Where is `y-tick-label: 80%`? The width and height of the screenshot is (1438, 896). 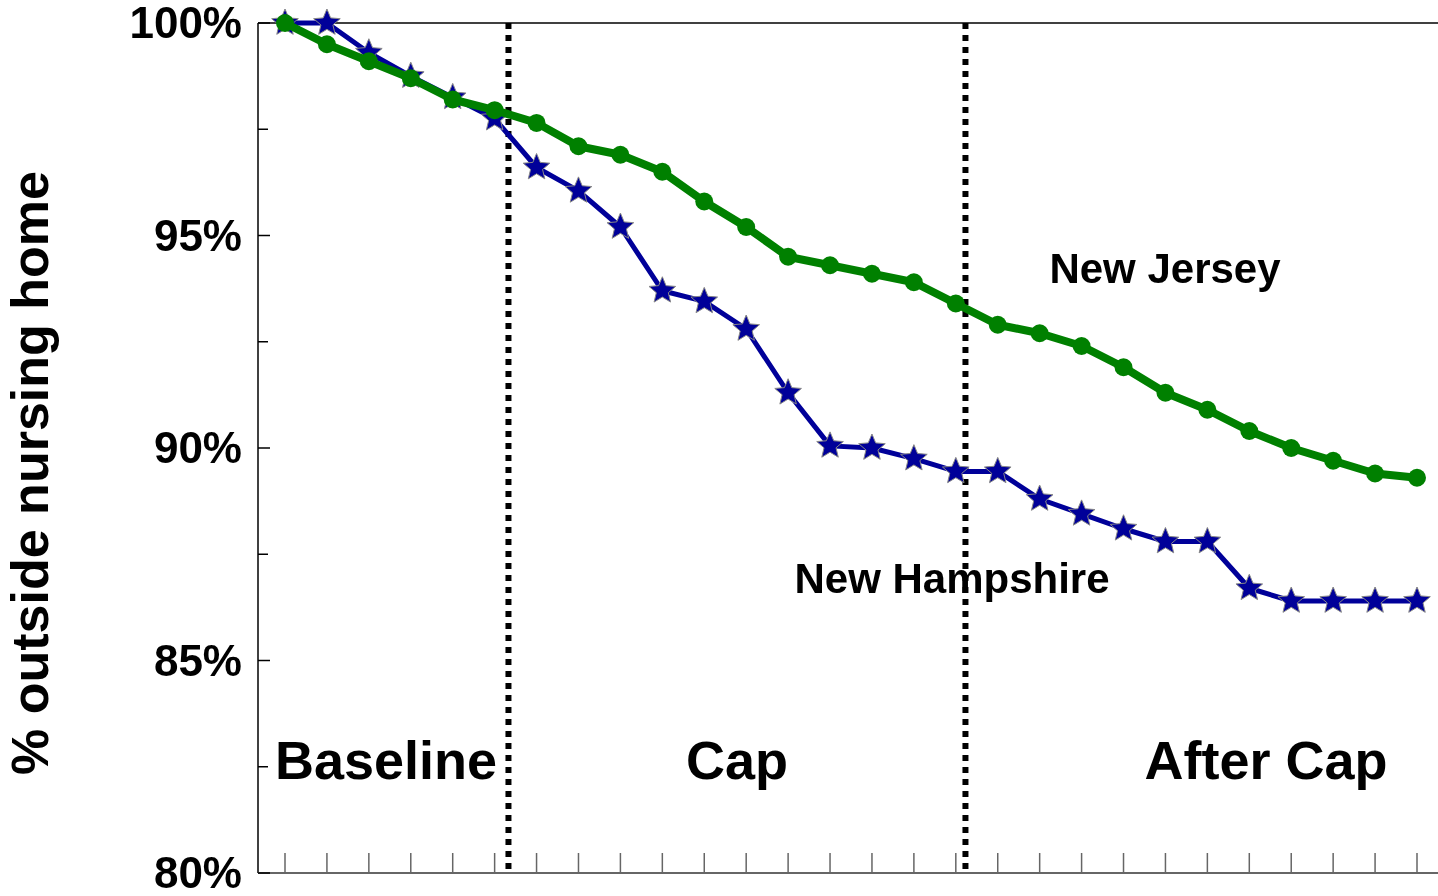 y-tick-label: 80% is located at coordinates (197, 872).